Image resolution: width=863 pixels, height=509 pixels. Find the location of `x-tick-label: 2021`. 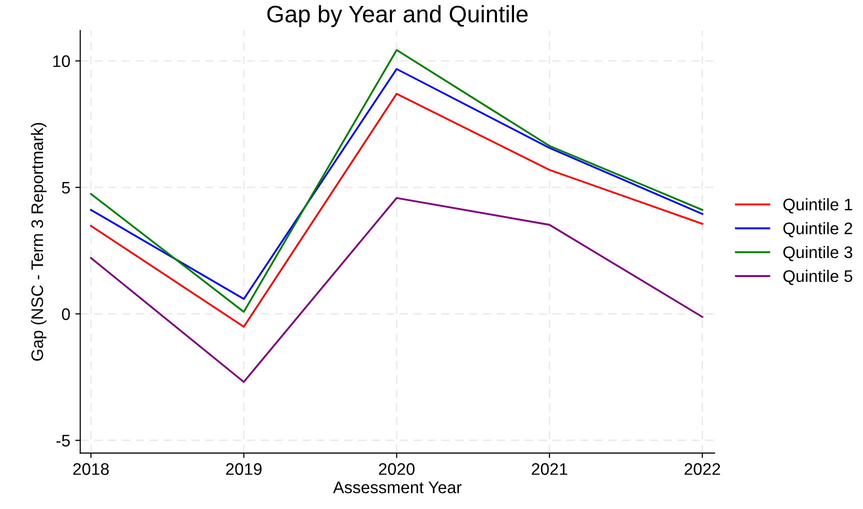

x-tick-label: 2021 is located at coordinates (550, 469).